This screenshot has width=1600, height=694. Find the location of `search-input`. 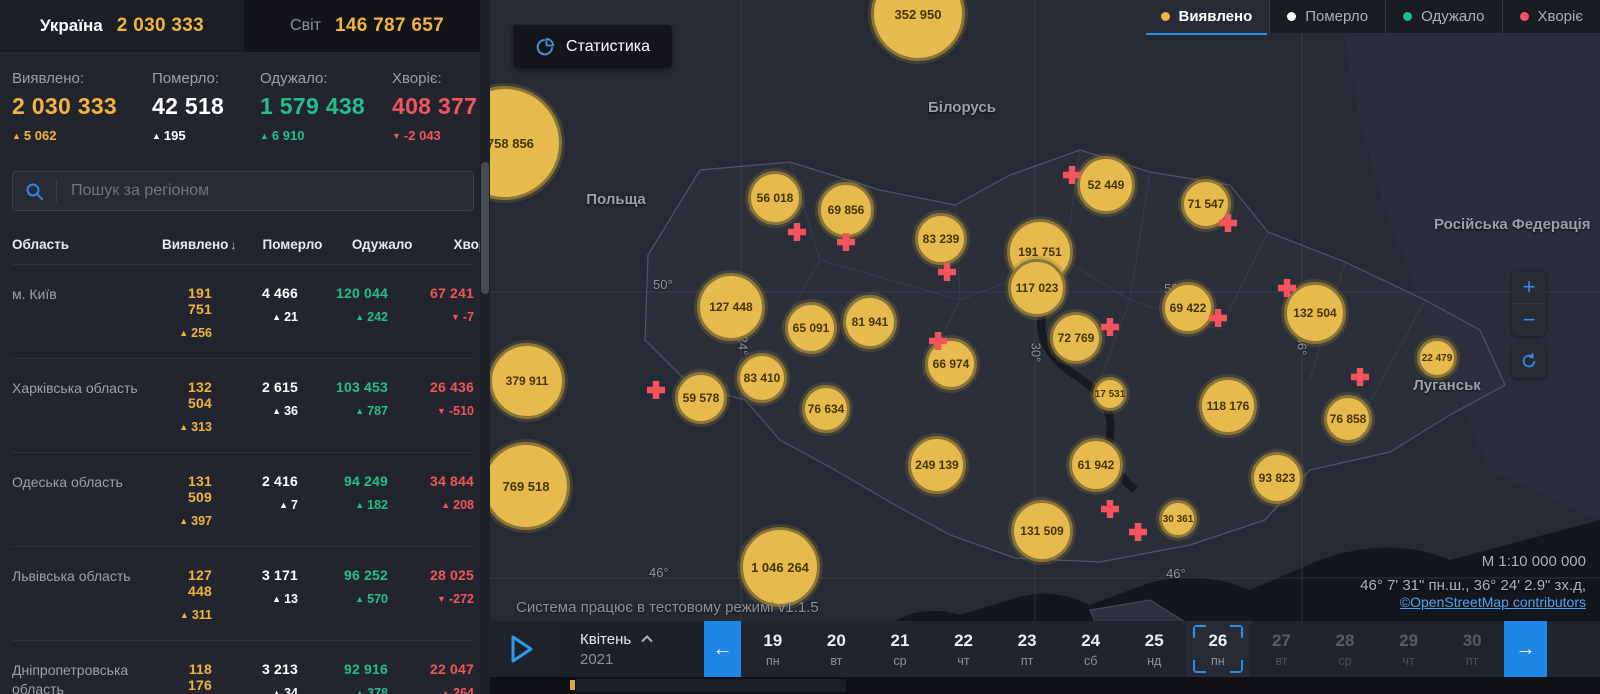

search-input is located at coordinates (265, 191).